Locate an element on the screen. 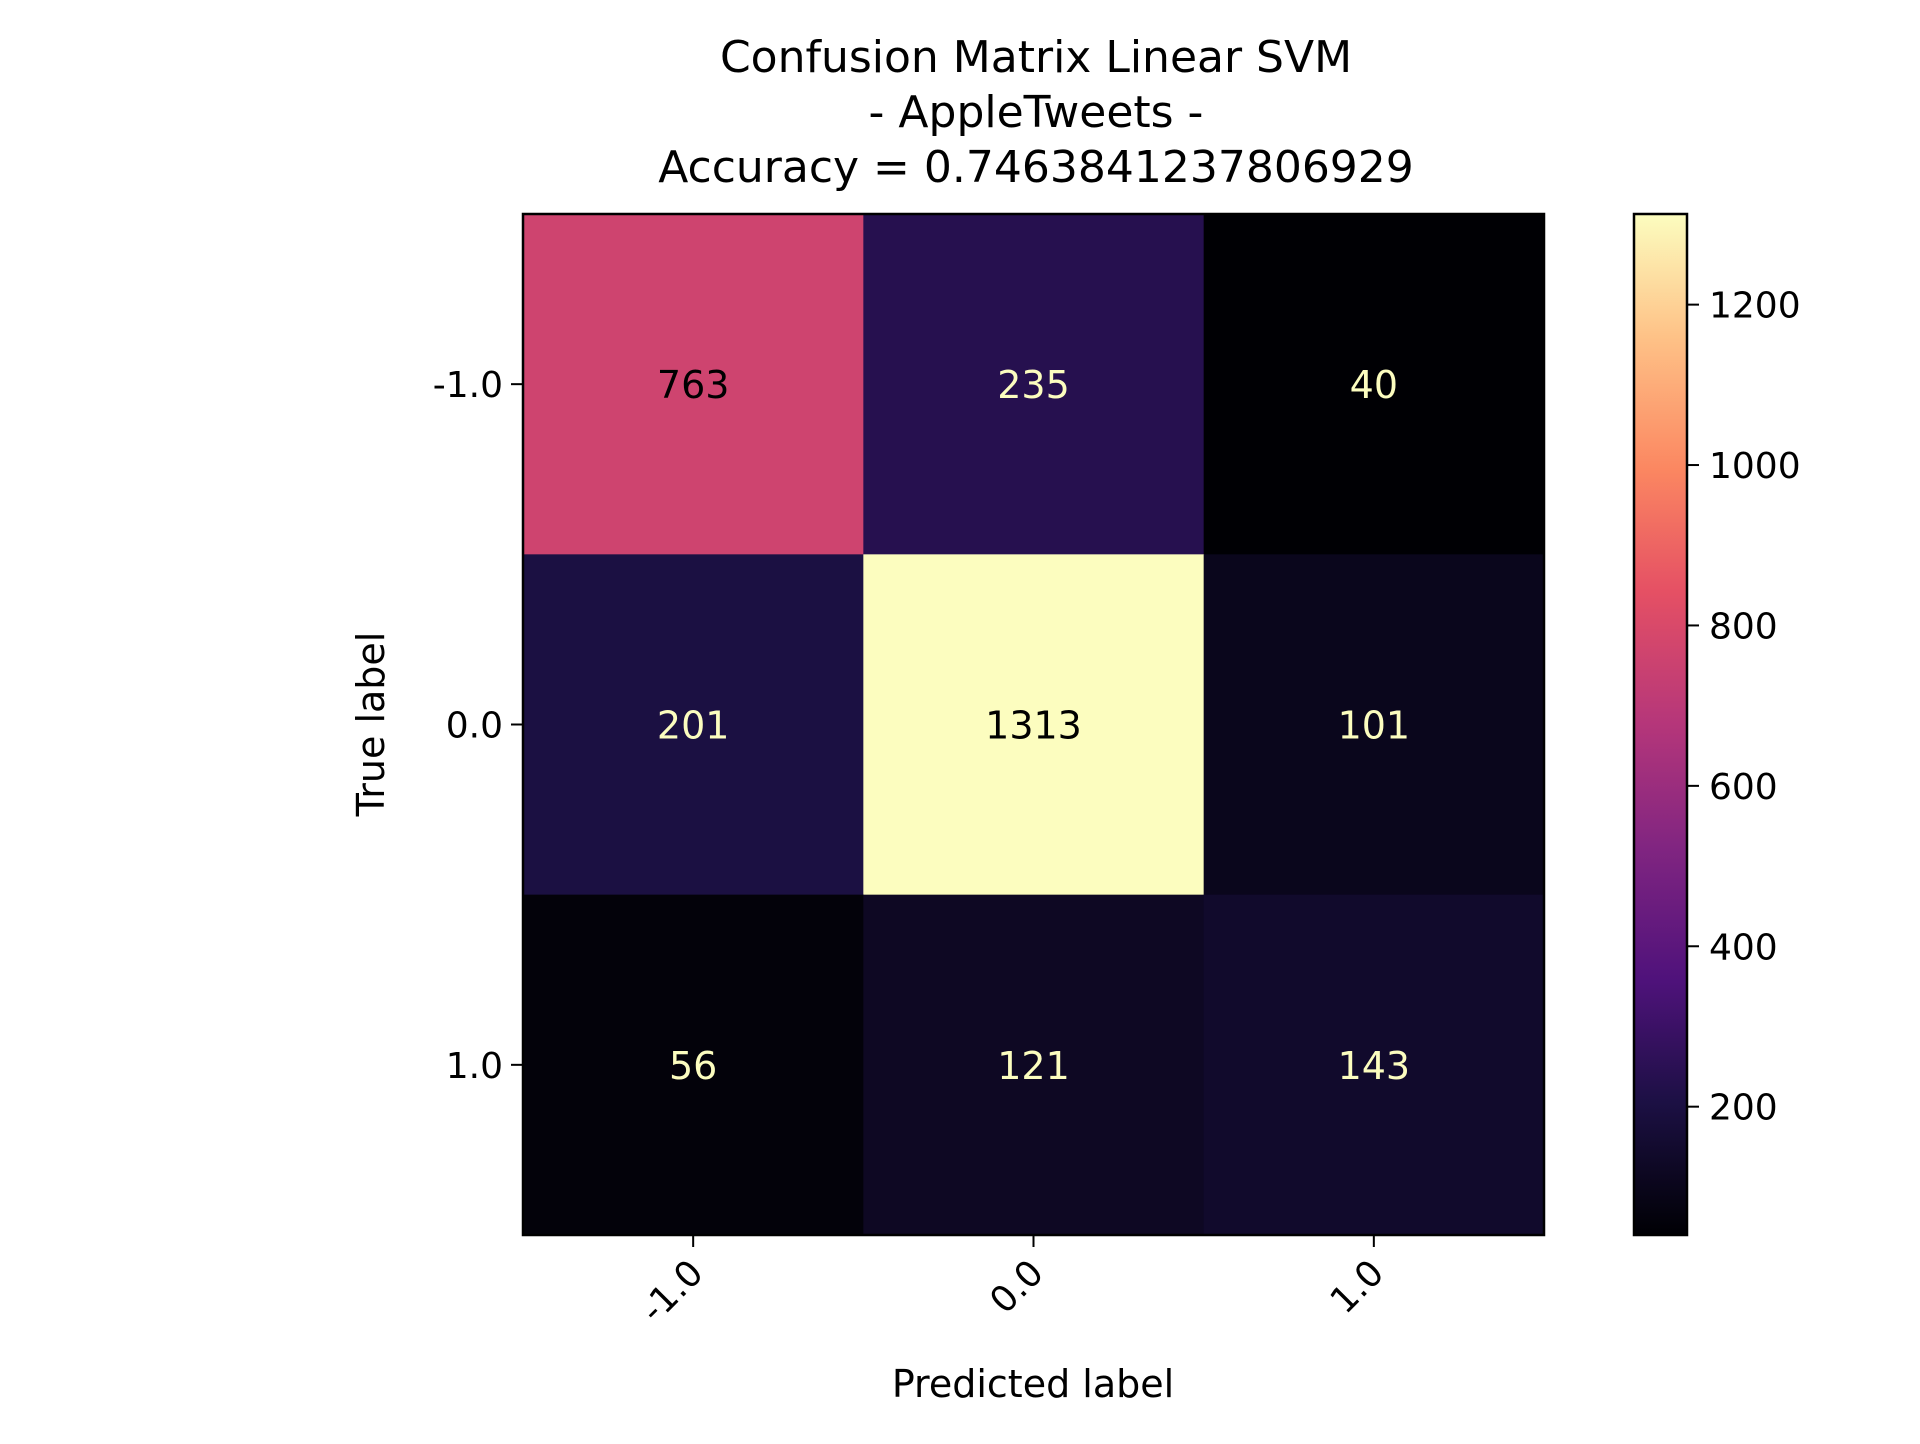 Image resolution: width=1920 pixels, height=1444 pixels. x-axis-ticks: -1.0 0.0 1.0 is located at coordinates (1012, 1283).